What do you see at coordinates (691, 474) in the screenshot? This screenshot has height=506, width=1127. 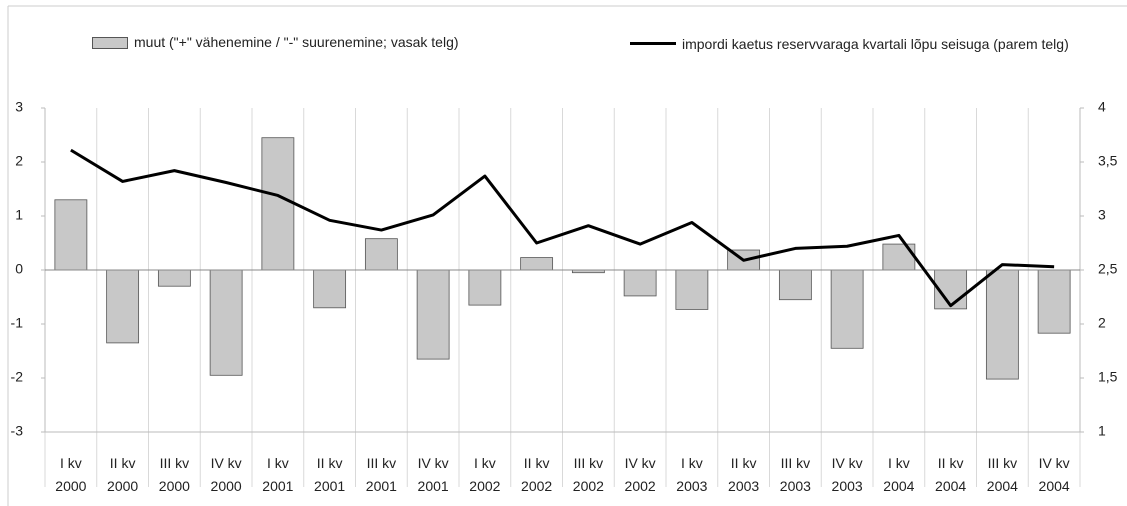 I see `x-tick-label: I kv 2003` at bounding box center [691, 474].